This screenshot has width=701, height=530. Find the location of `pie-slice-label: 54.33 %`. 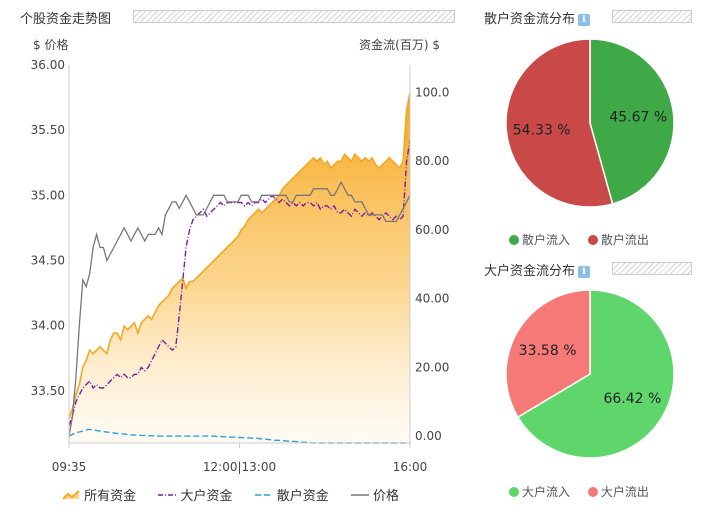

pie-slice-label: 54.33 % is located at coordinates (542, 131).